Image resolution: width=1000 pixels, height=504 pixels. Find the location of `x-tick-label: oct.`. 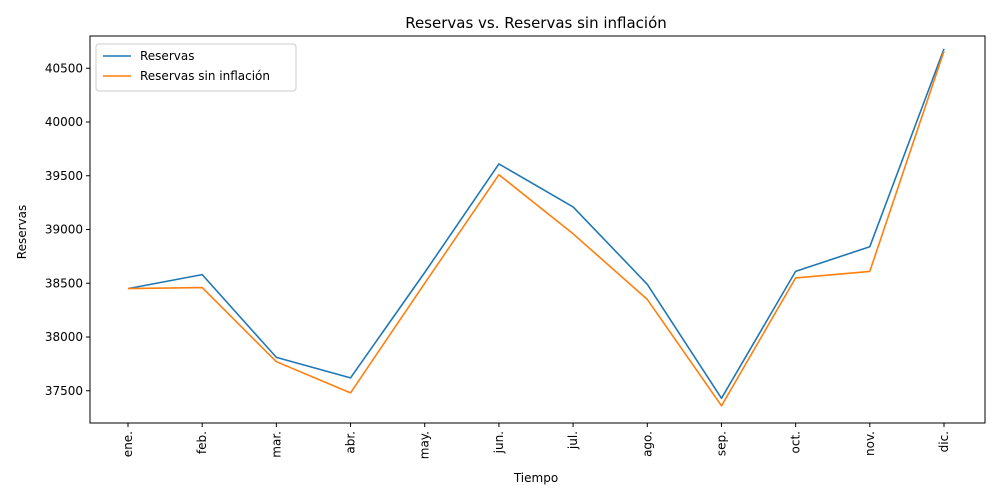

x-tick-label: oct. is located at coordinates (796, 442).